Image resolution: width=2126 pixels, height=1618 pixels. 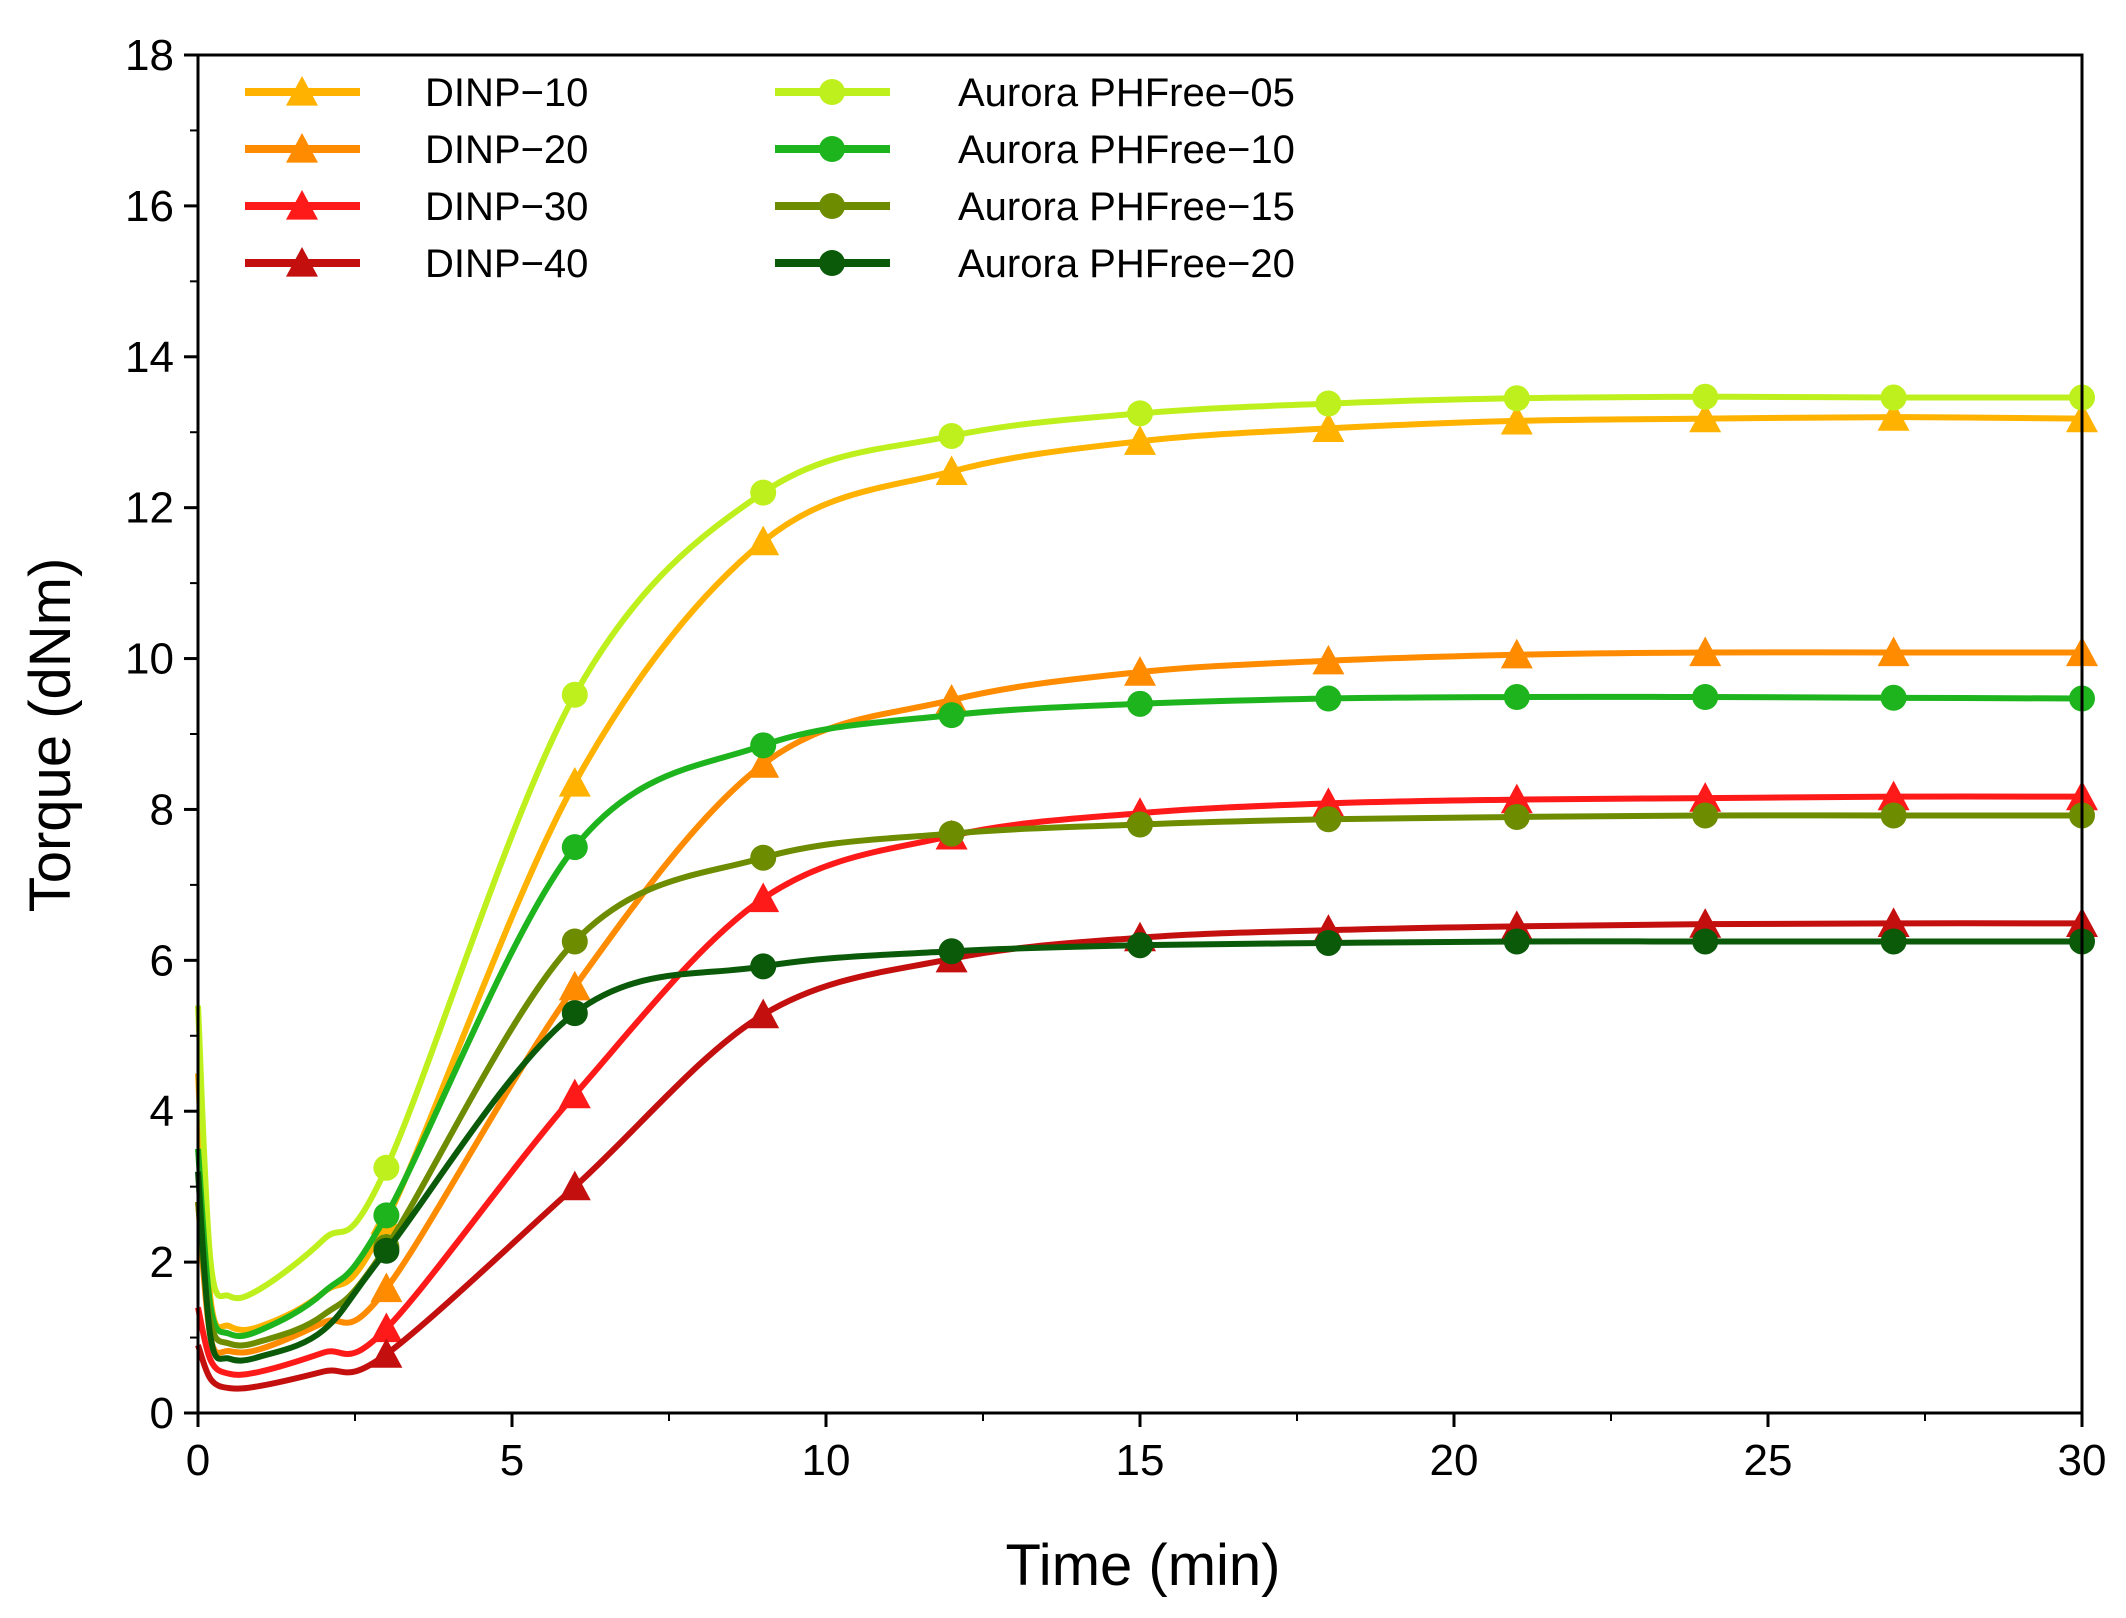 What do you see at coordinates (1454, 1460) in the screenshot?
I see `x-tick-label: 20` at bounding box center [1454, 1460].